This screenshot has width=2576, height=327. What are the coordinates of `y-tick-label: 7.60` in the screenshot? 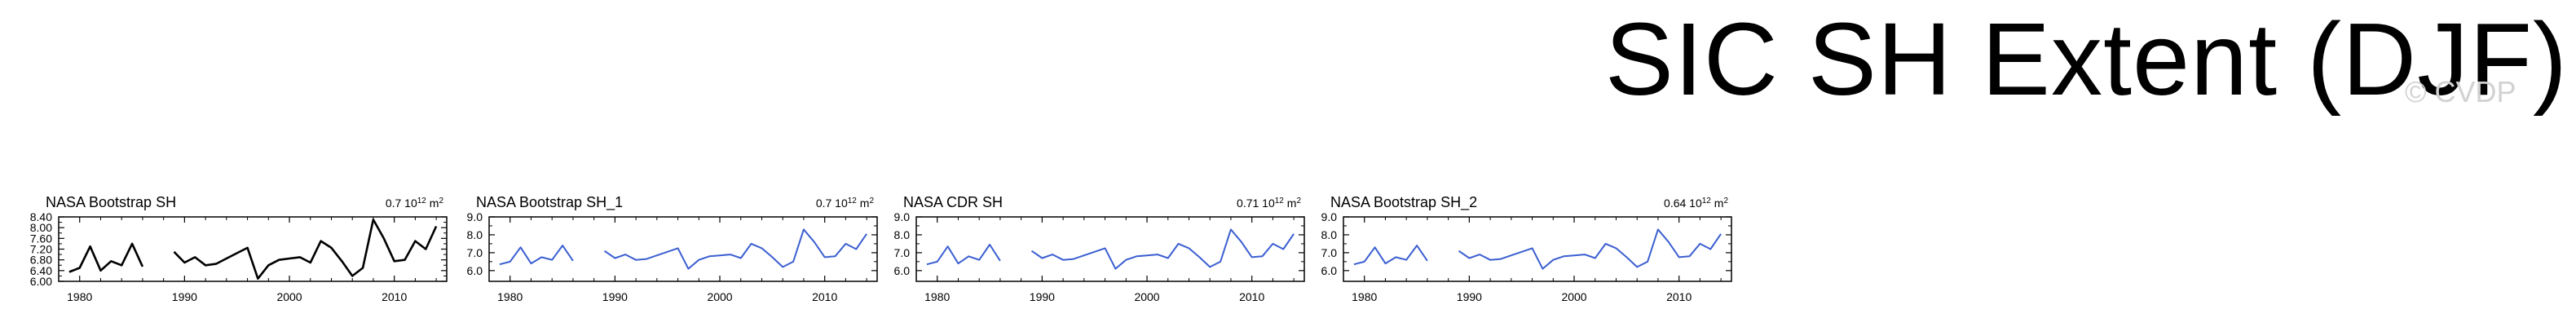 It's located at (41, 238).